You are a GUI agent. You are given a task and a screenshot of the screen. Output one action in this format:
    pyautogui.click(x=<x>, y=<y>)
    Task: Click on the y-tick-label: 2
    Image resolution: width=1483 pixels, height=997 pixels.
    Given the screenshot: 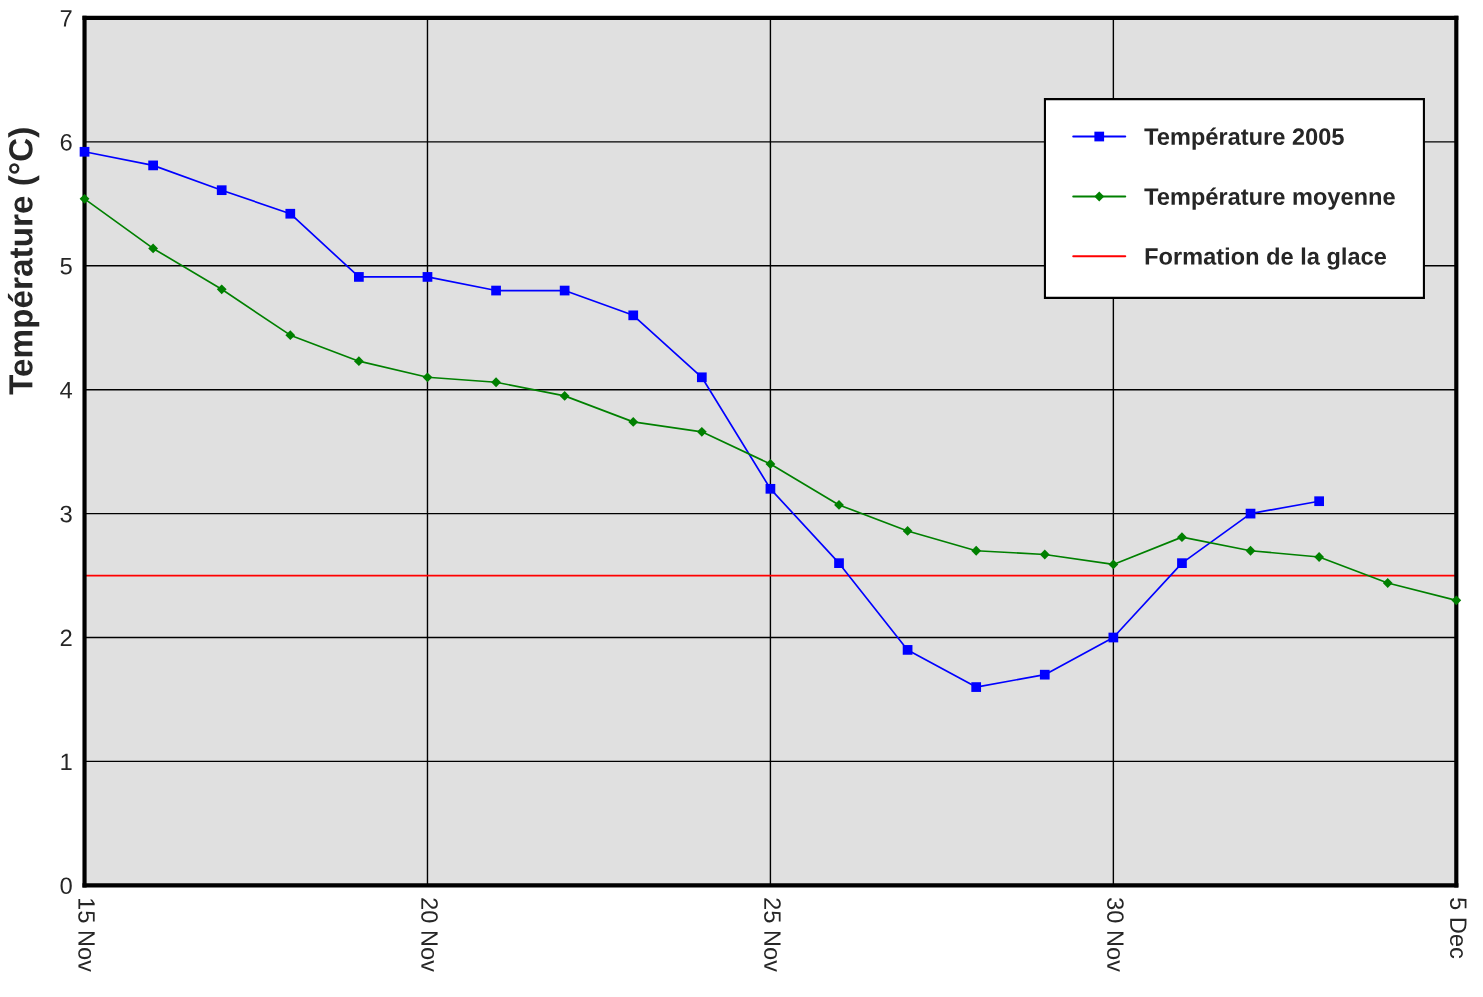 What is the action you would take?
    pyautogui.click(x=66, y=638)
    